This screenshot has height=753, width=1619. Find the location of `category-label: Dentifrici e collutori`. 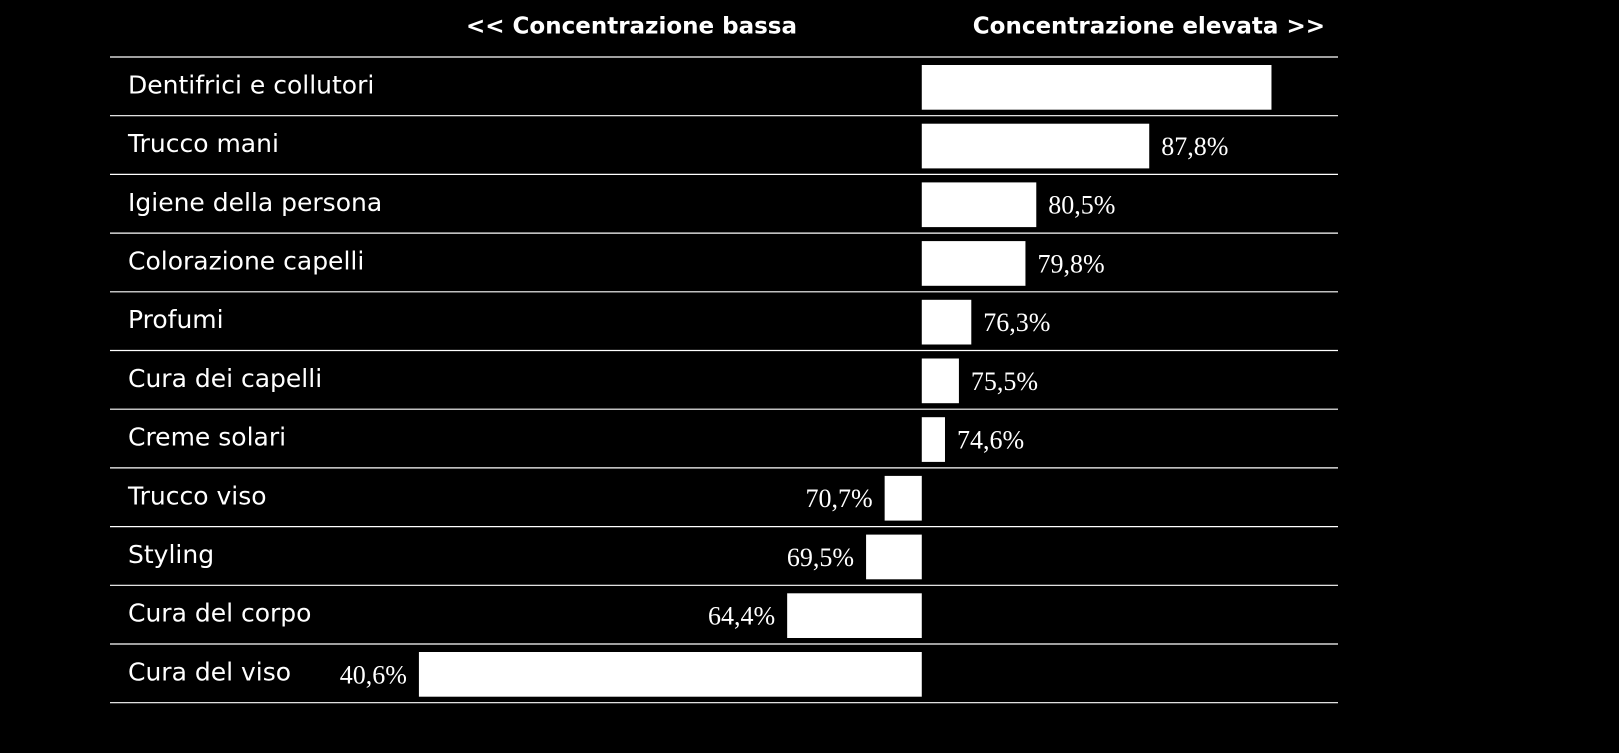

category-label: Dentifrici e collutori is located at coordinates (251, 84).